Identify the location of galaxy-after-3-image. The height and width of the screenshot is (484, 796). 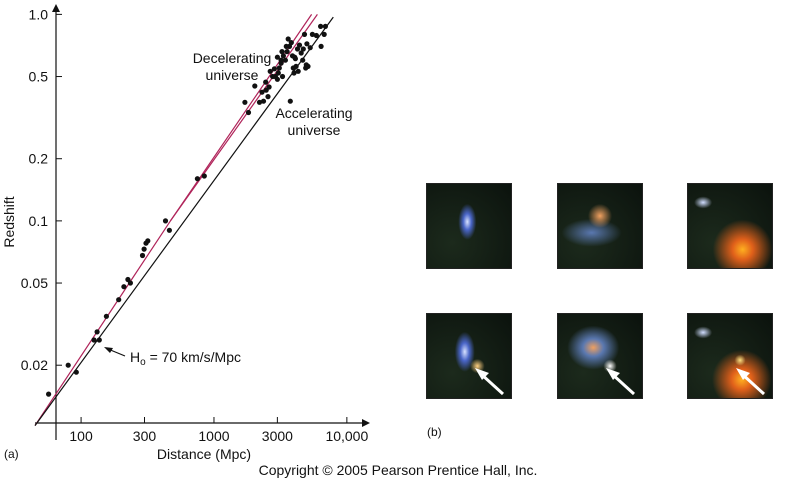
(730, 356).